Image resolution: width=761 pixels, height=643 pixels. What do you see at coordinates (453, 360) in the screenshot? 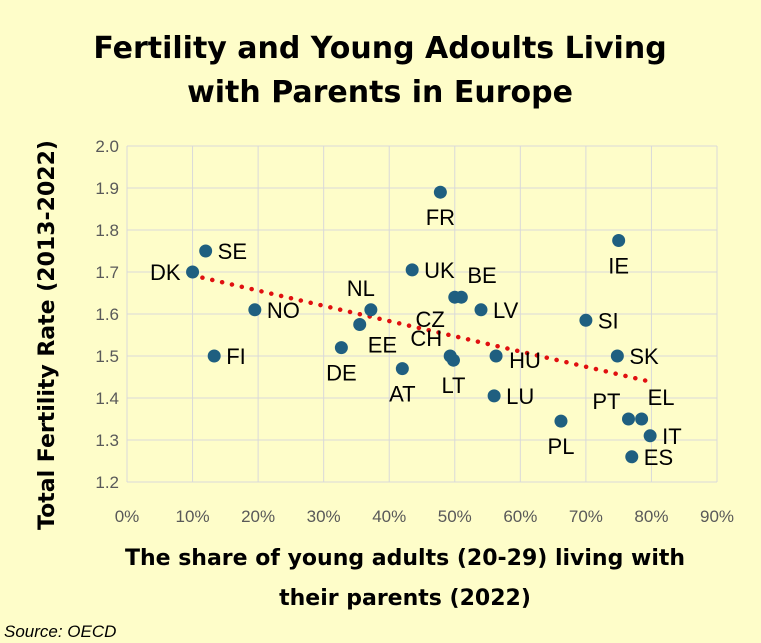
I see `data-point-lt` at bounding box center [453, 360].